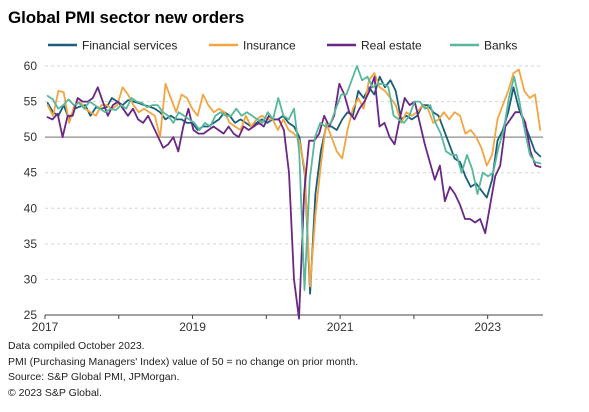 This screenshot has height=412, width=589. What do you see at coordinates (31, 208) in the screenshot?
I see `y-tick-label: 40` at bounding box center [31, 208].